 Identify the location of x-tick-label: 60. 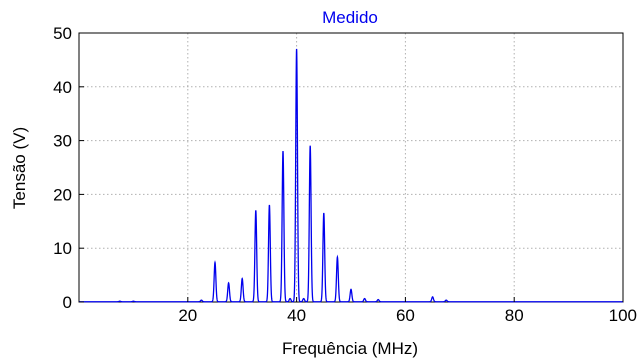
(405, 315).